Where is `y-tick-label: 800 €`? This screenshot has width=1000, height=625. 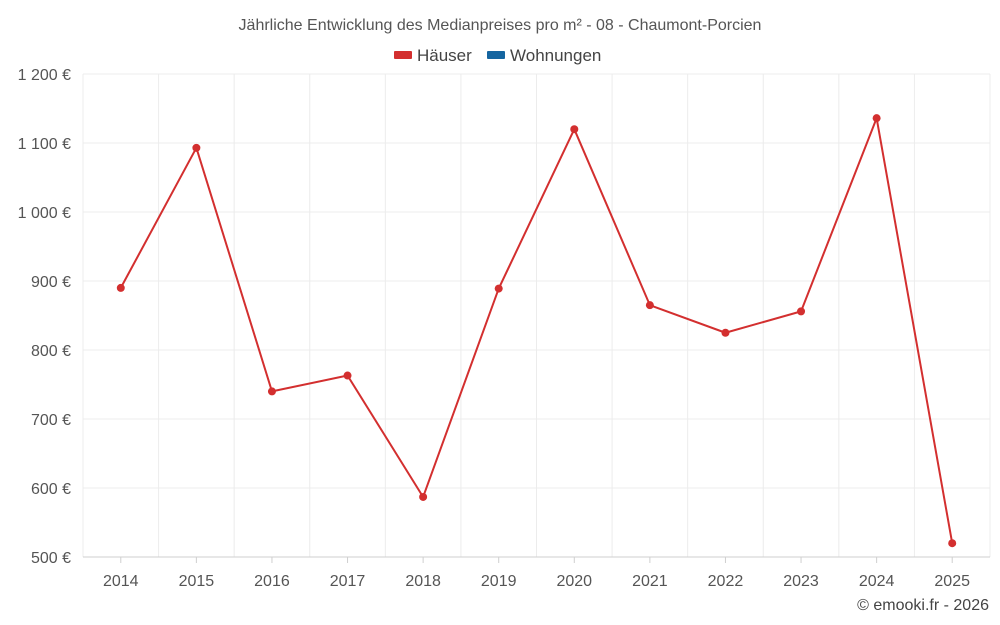
y-tick-label: 800 € is located at coordinates (51, 351).